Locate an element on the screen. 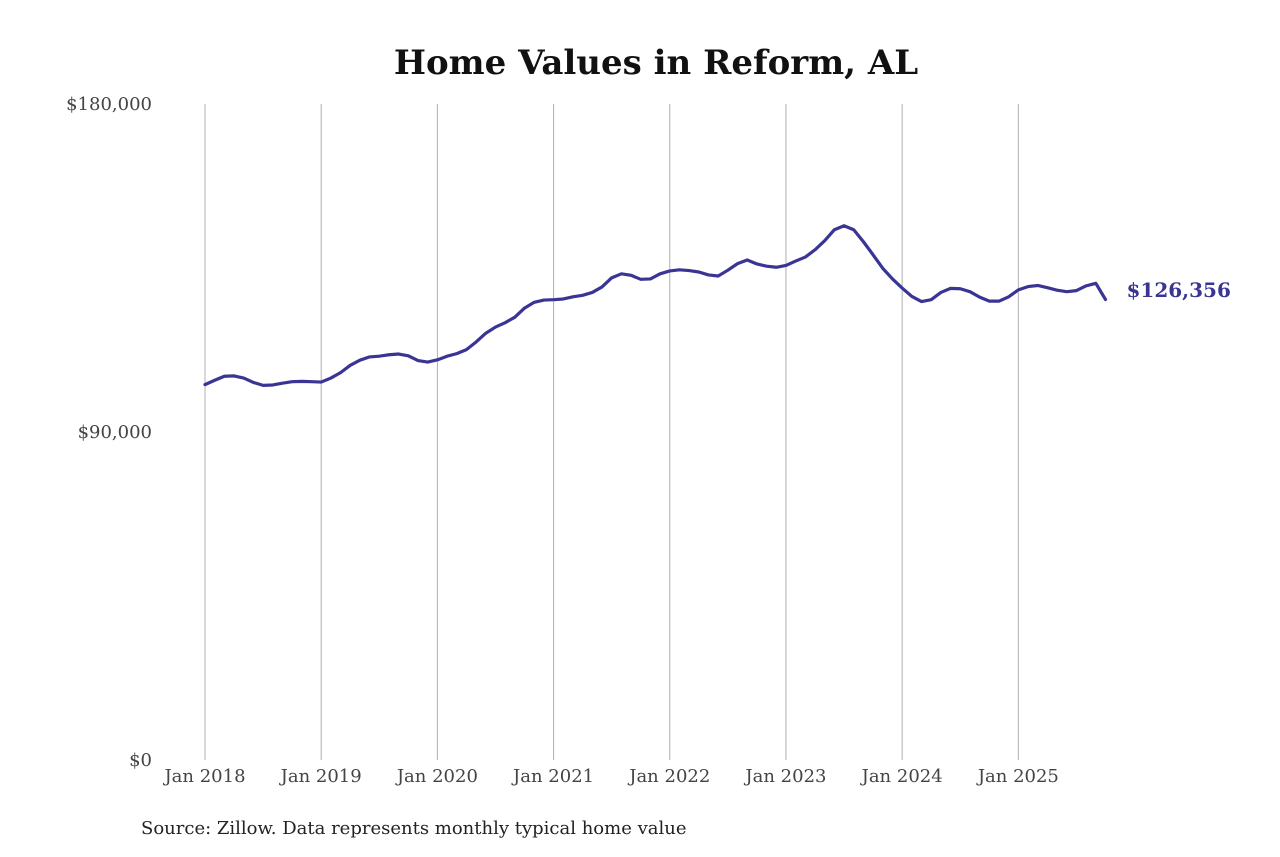 This screenshot has height=857, width=1280. x-tick-label: Jan 2021 is located at coordinates (552, 776).